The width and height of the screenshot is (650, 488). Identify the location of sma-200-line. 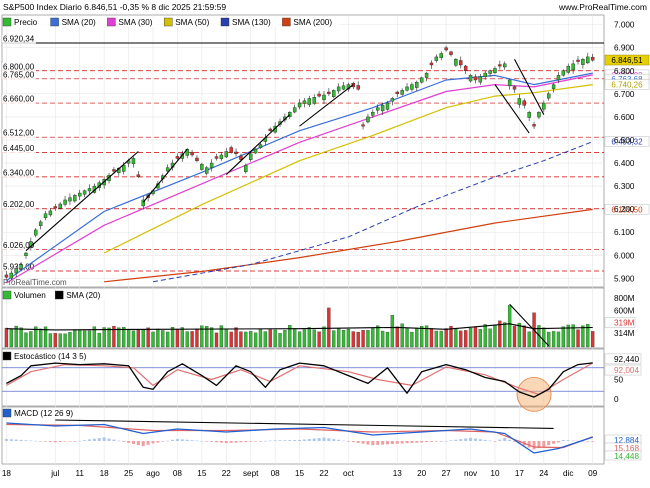
(348, 245).